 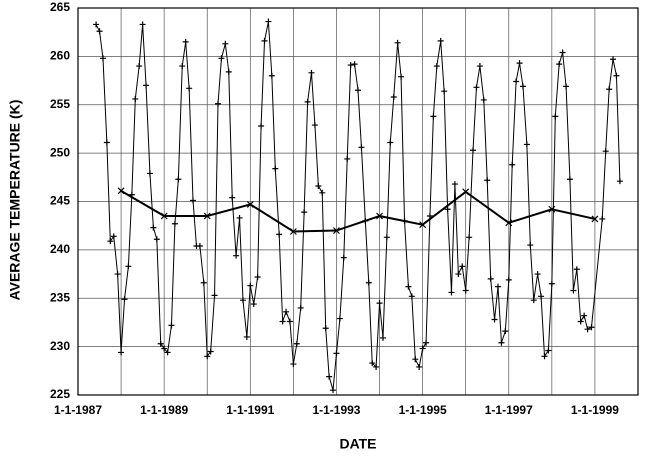 I want to click on x-tick-label: 1-1-1999, so click(x=595, y=410).